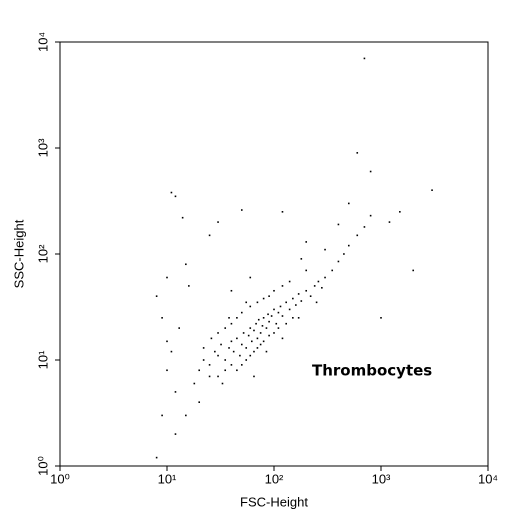  I want to click on y-tick-label: 10², so click(42, 253).